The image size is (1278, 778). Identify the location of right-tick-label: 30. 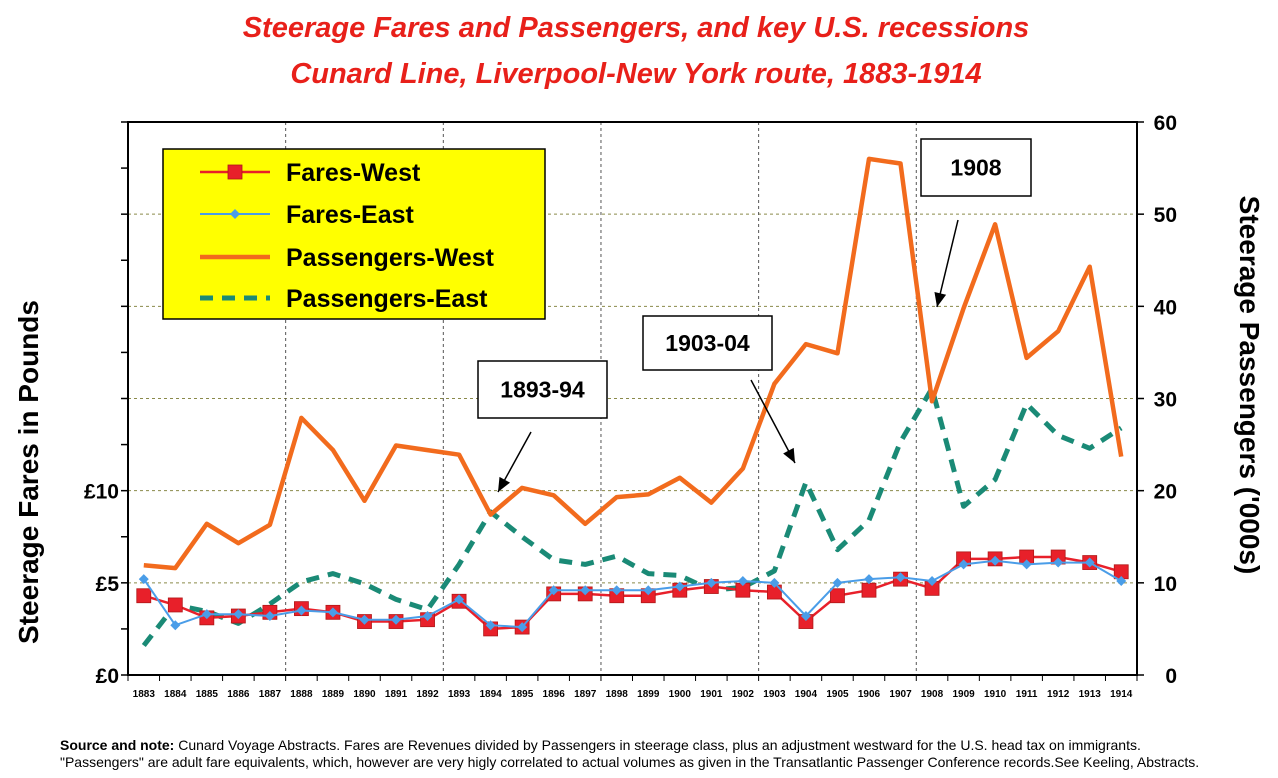
(1165, 400).